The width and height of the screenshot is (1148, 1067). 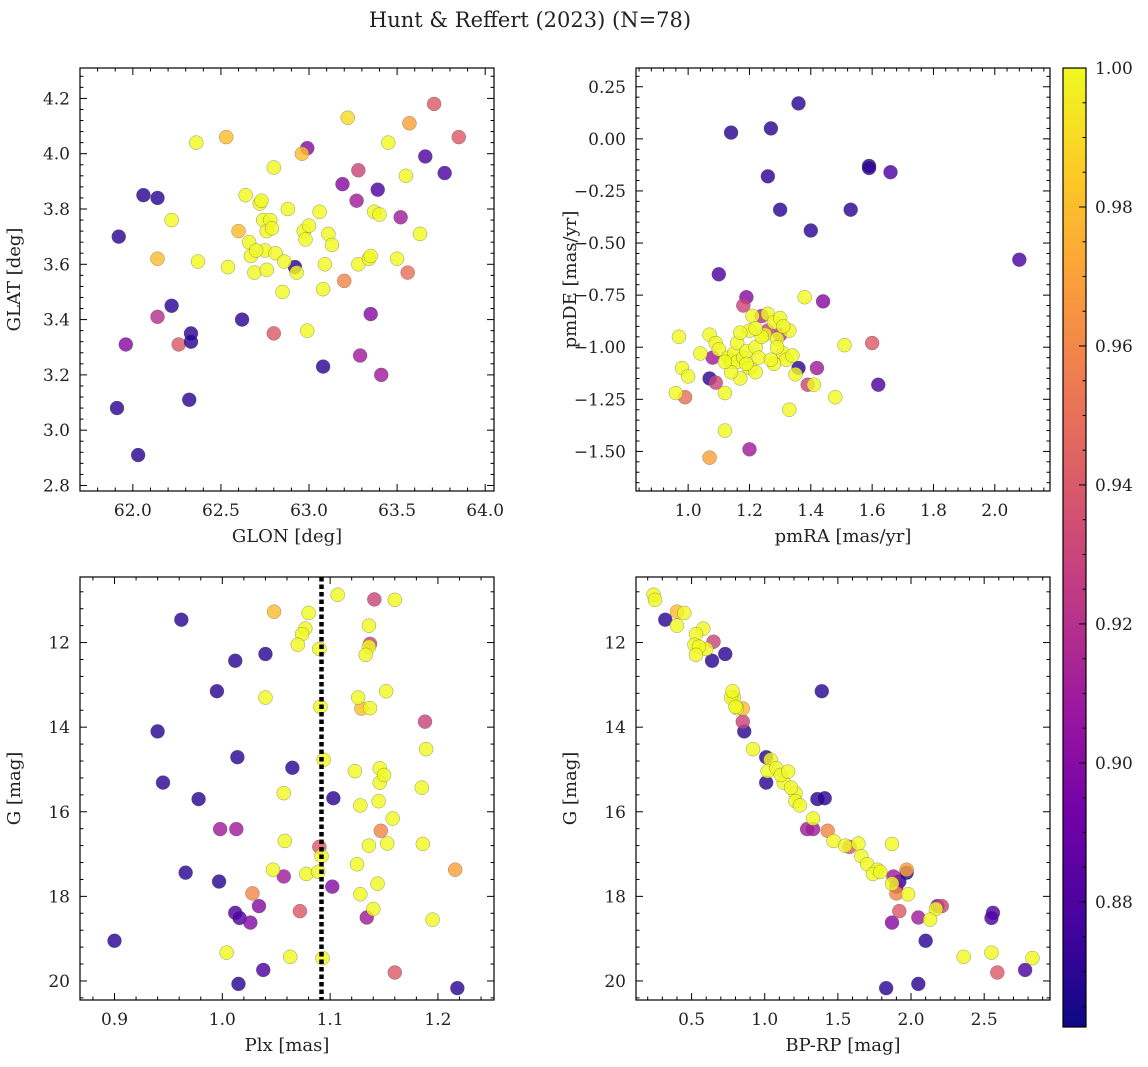 What do you see at coordinates (842, 1045) in the screenshot?
I see `x-axis-label: BP-RP [mag]` at bounding box center [842, 1045].